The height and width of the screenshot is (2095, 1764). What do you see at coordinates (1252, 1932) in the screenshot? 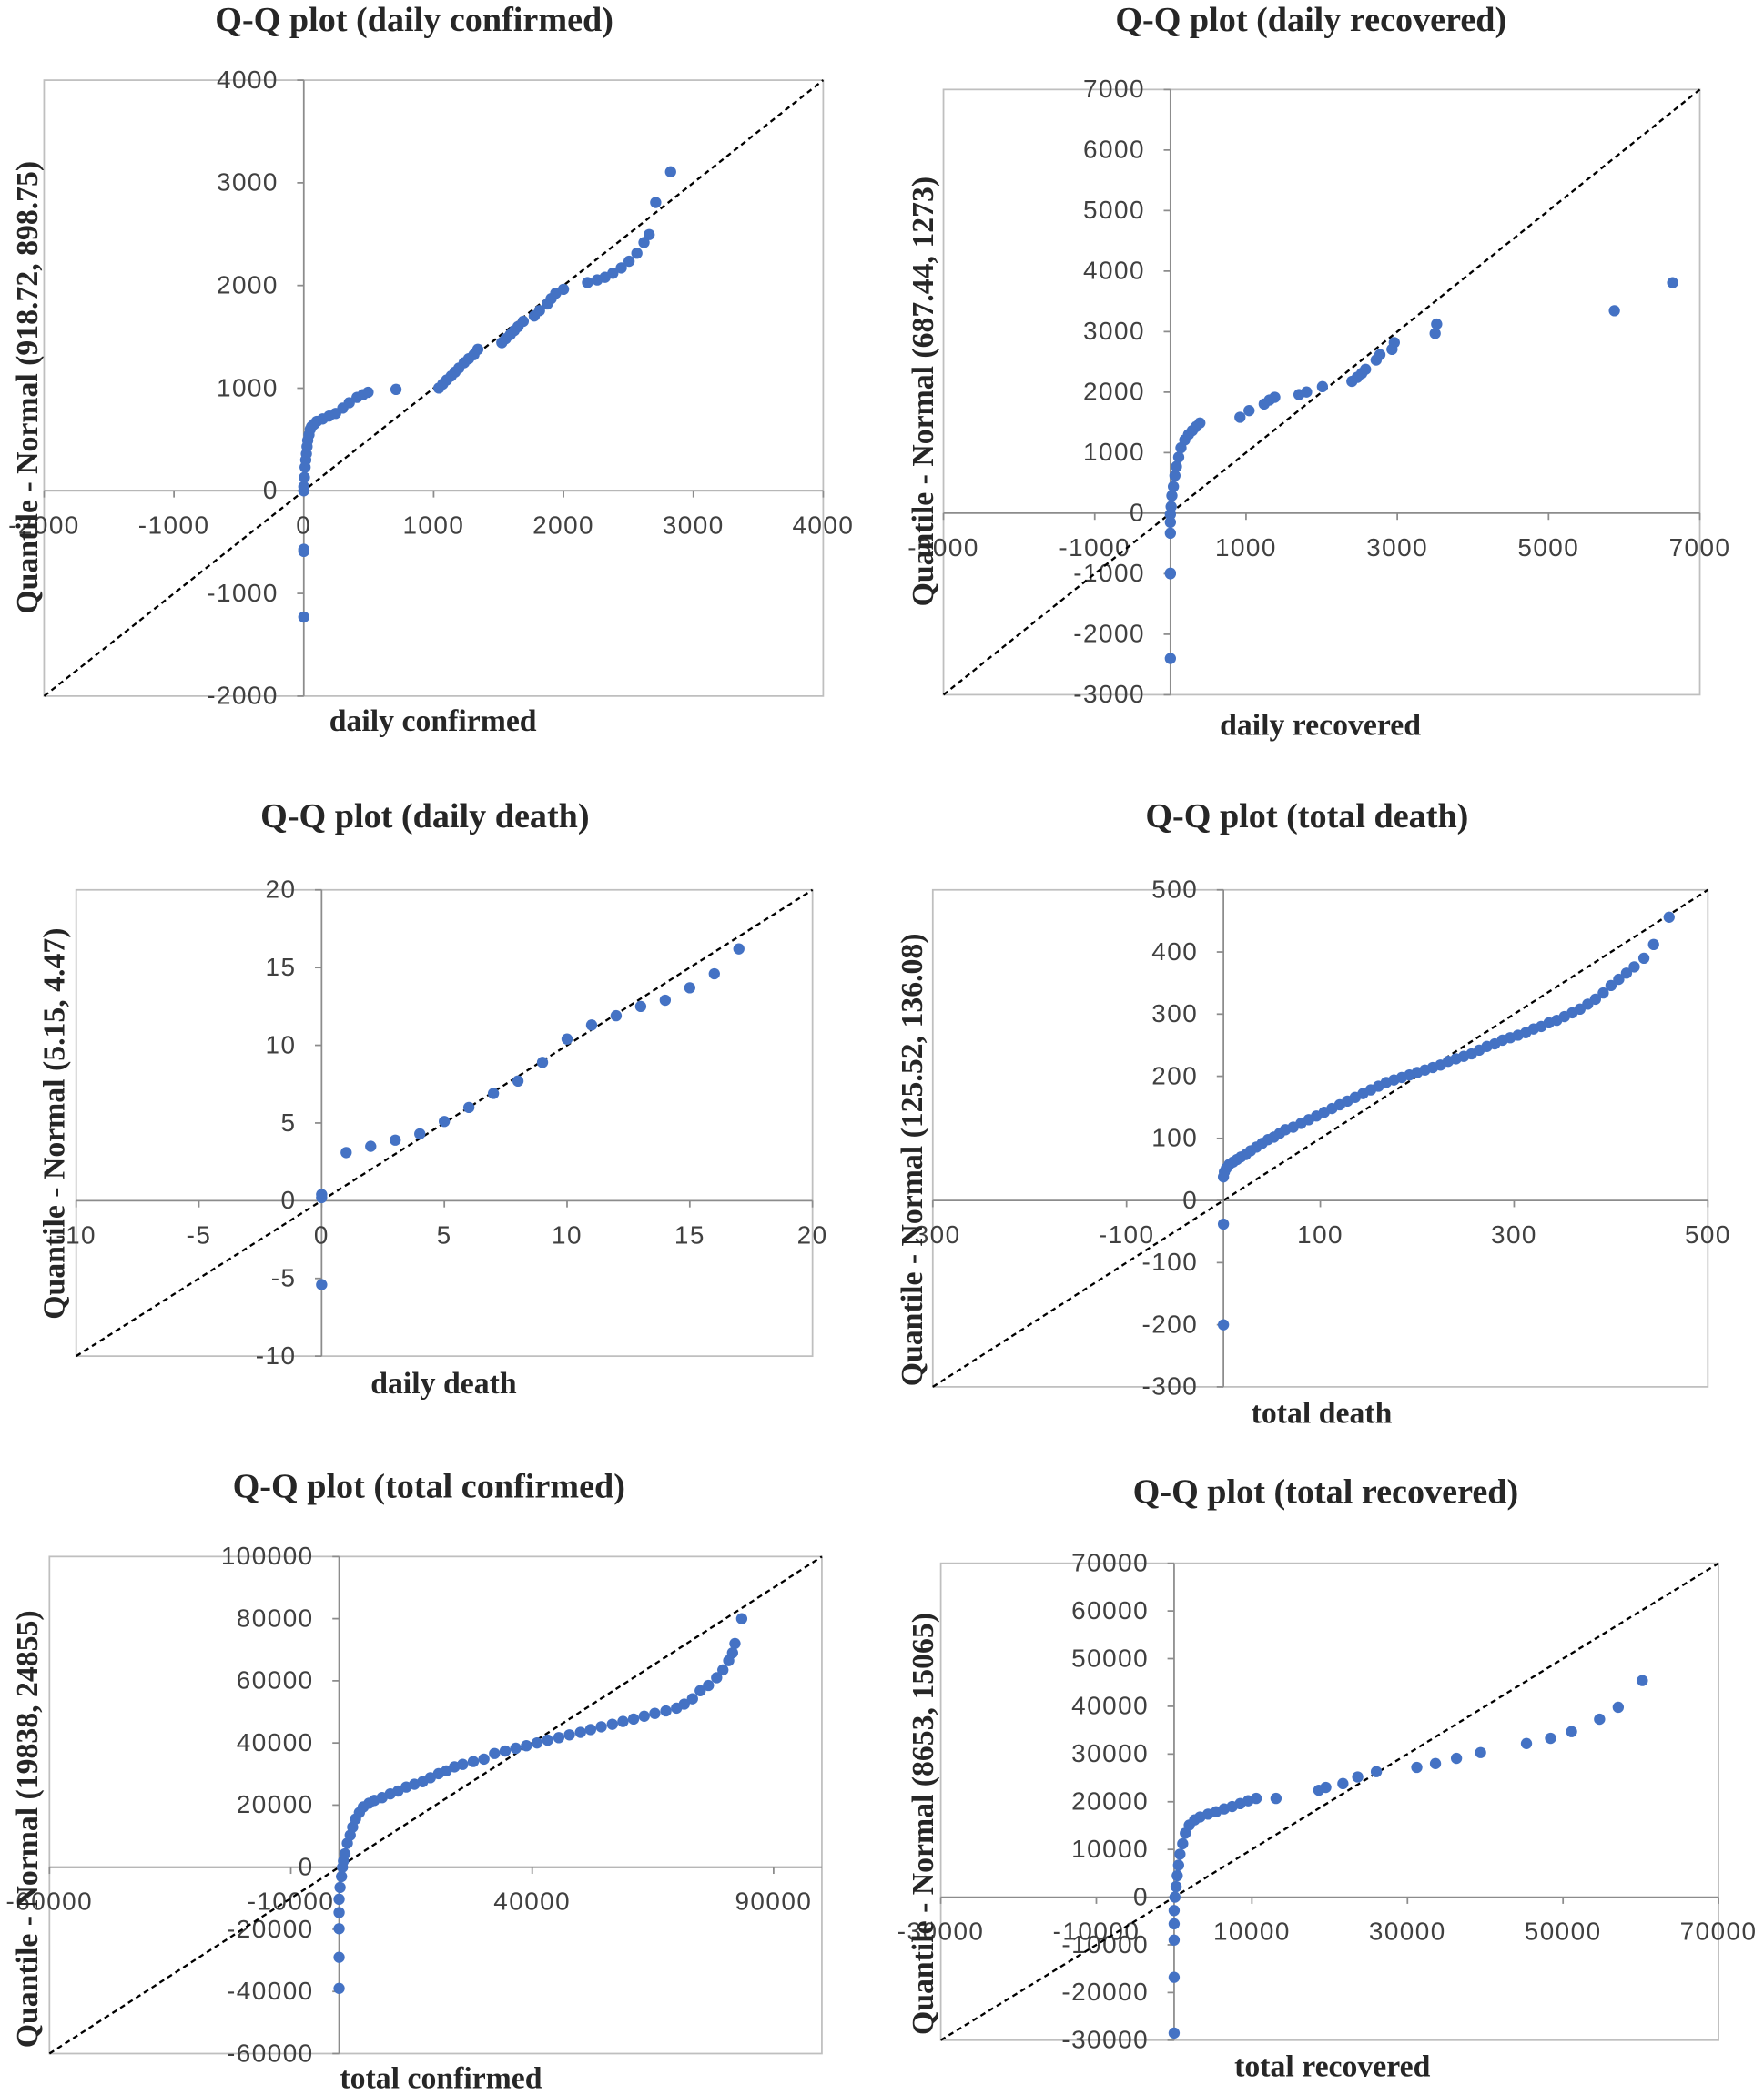
I see `x-tick-label: 10000` at bounding box center [1252, 1932].